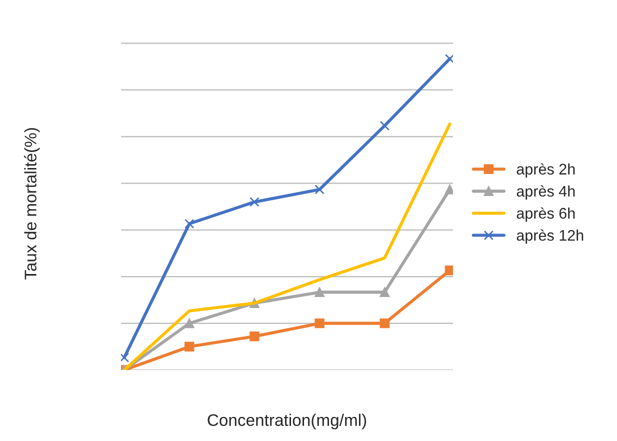  Describe the element at coordinates (287, 422) in the screenshot. I see `x-axis-title: Concentration(mg/ml)` at that location.